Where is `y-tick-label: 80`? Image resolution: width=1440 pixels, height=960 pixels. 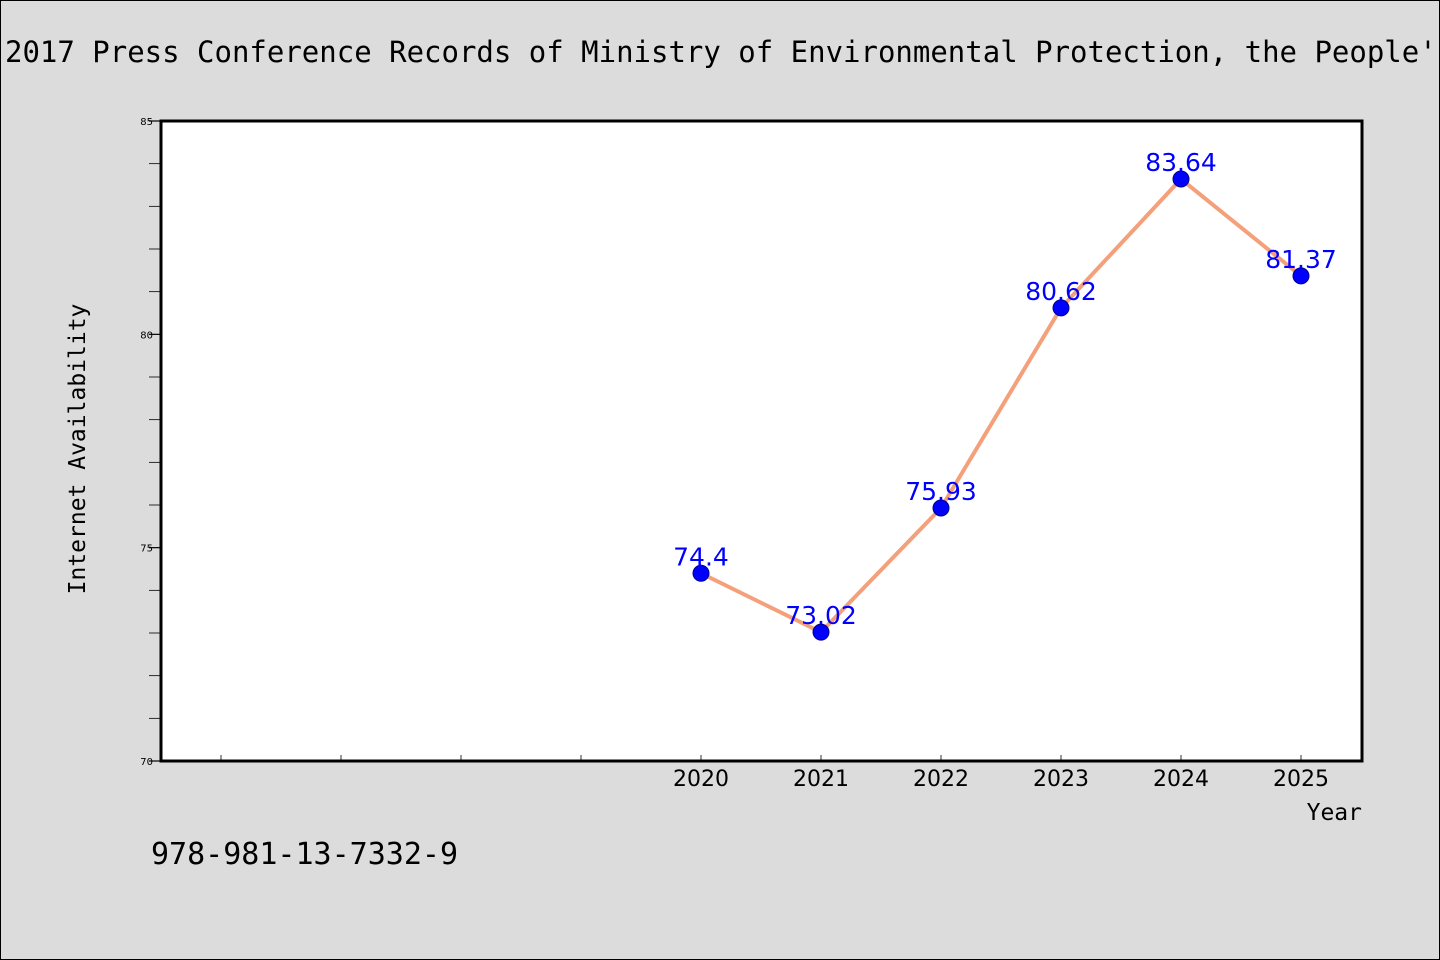 y-tick-label: 80 is located at coordinates (146, 335).